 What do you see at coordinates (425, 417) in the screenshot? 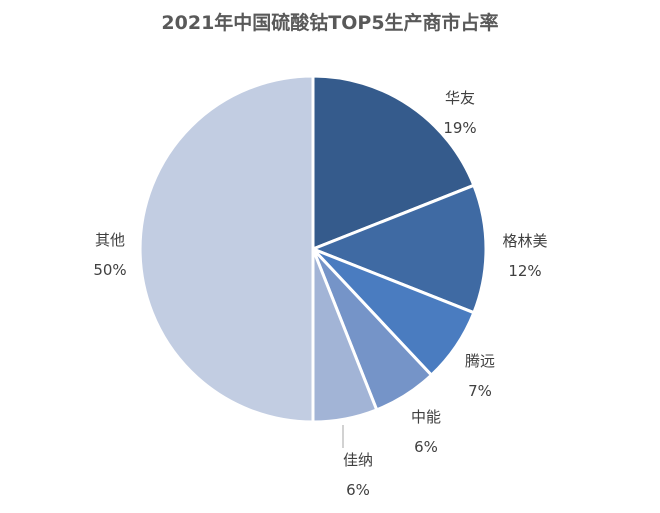
I see `slice-label-name: 中能` at bounding box center [425, 417].